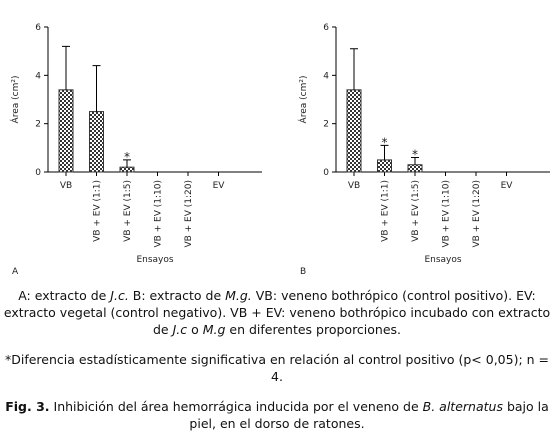 This screenshot has height=434, width=554. Describe the element at coordinates (303, 272) in the screenshot. I see `panel-label: B` at that location.